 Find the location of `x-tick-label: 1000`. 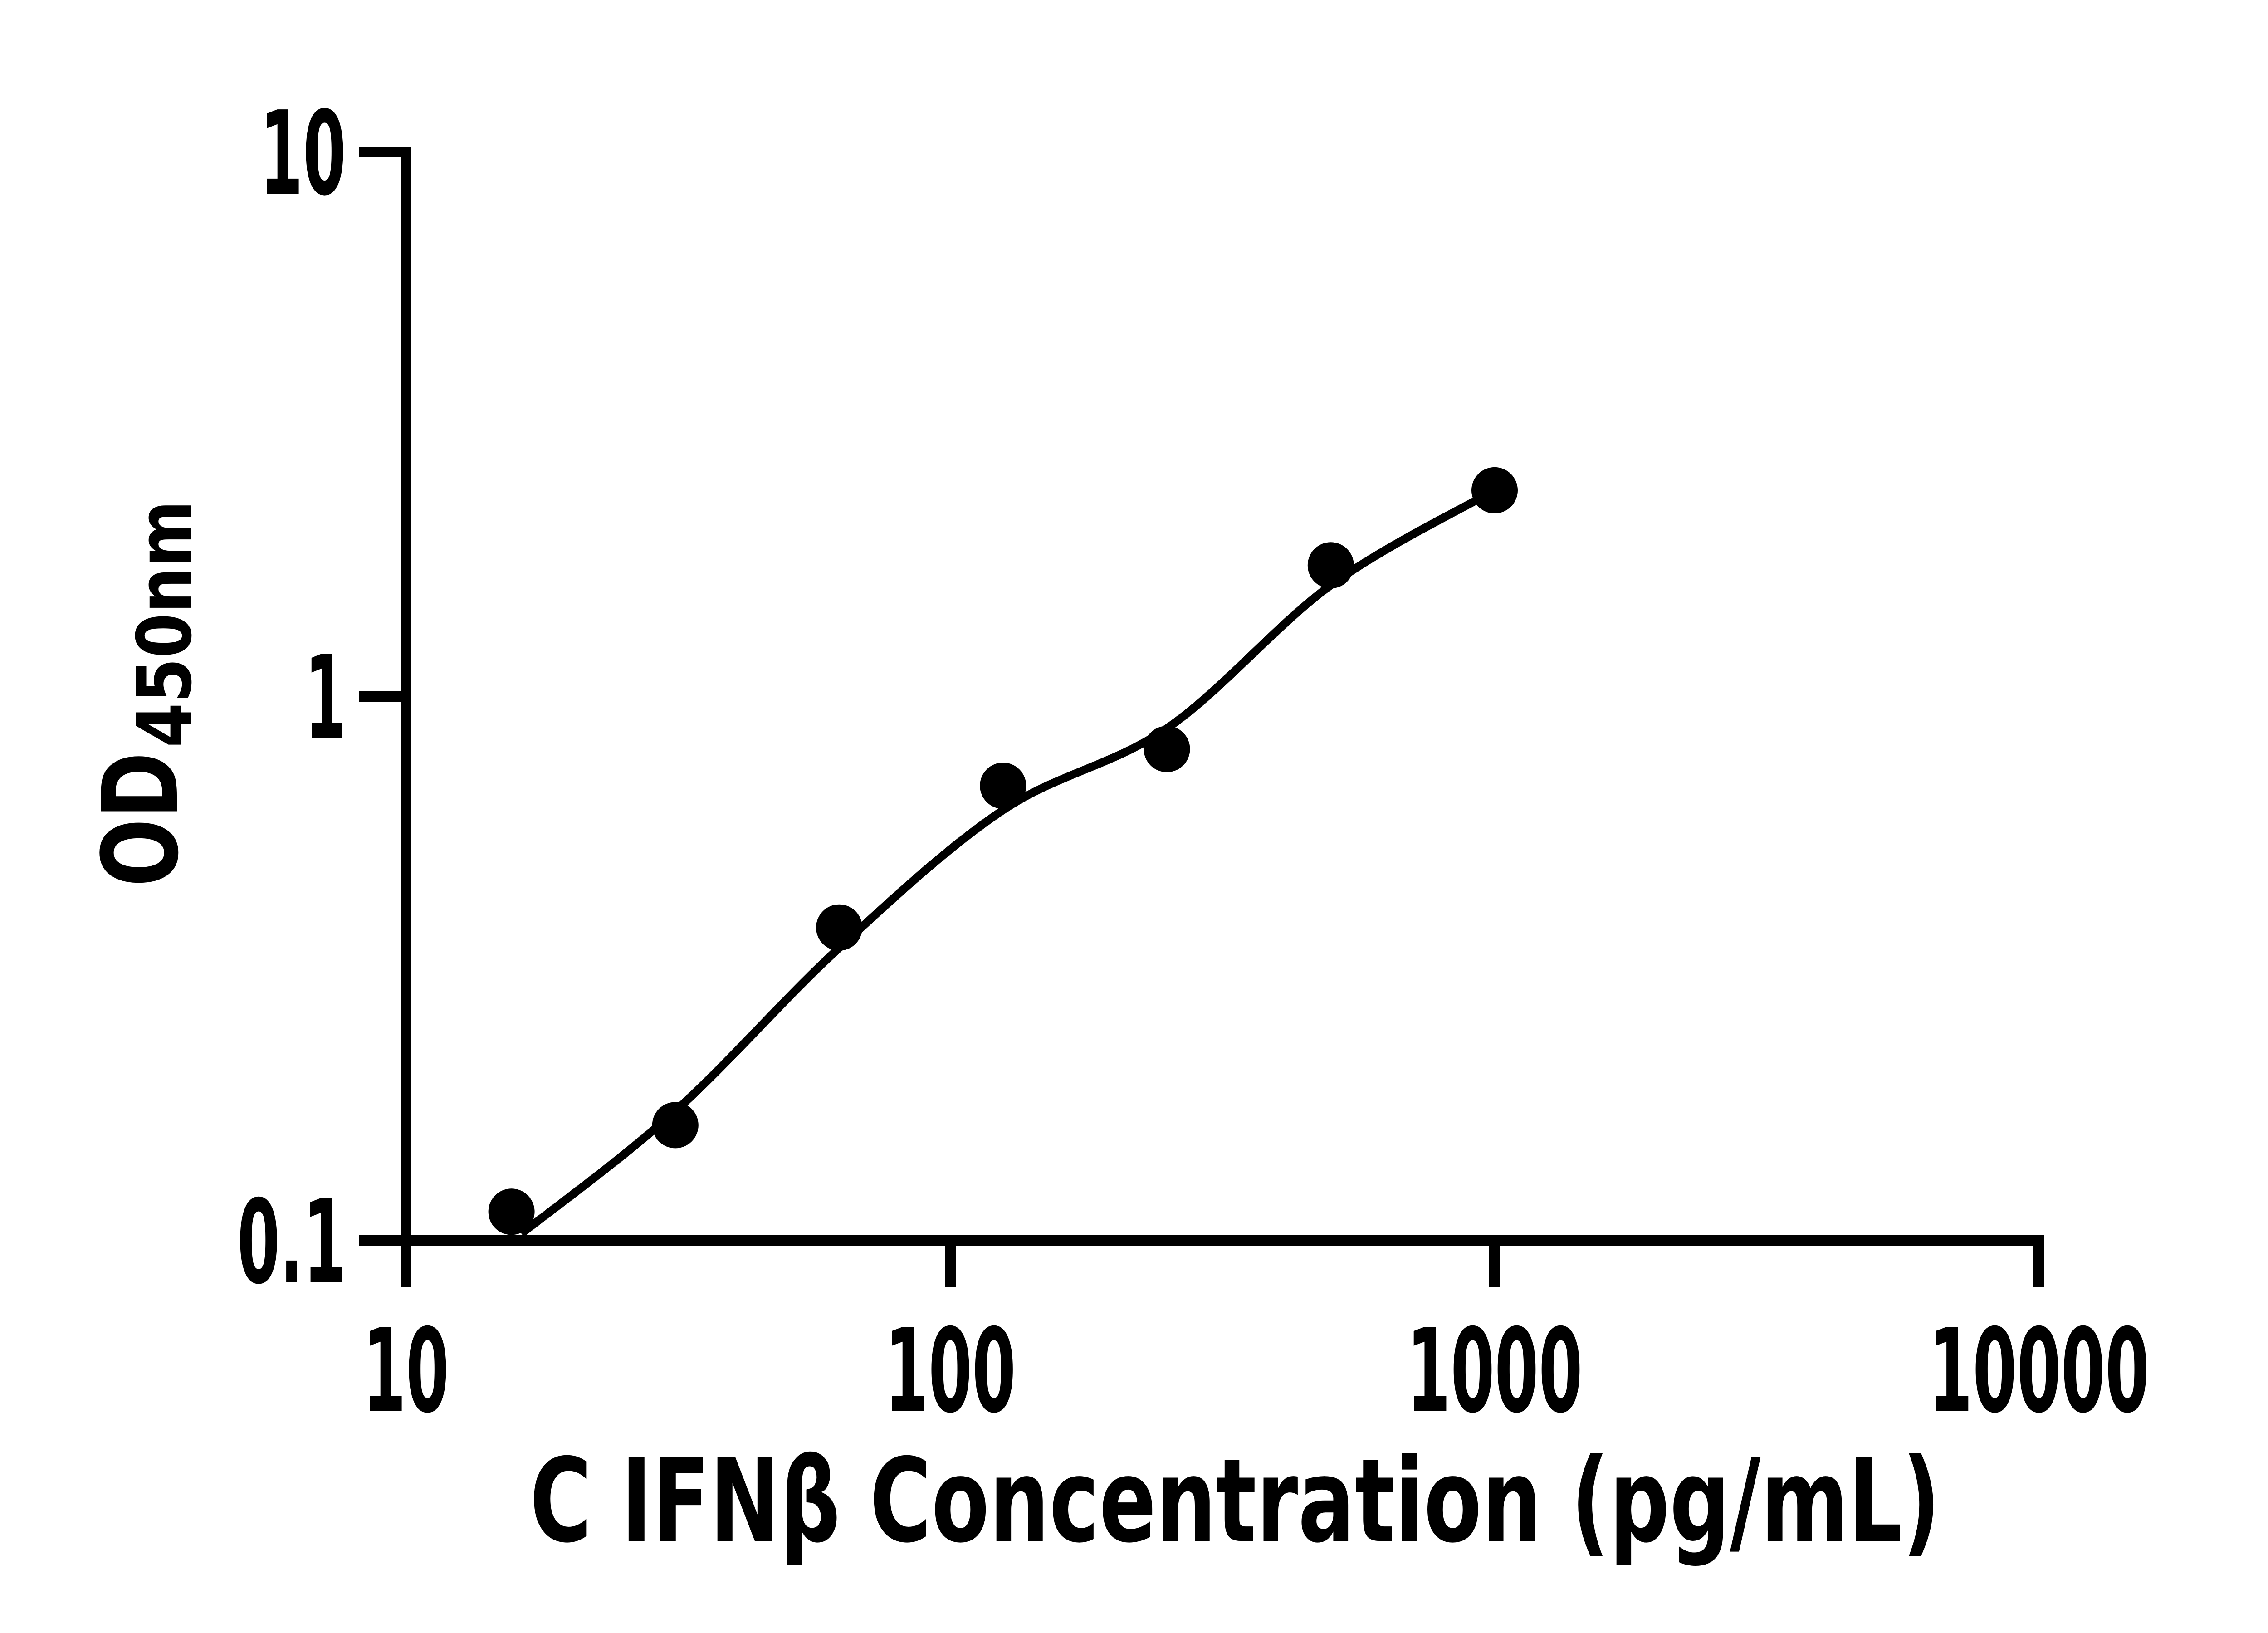

x-tick-label: 1000 is located at coordinates (1495, 1371).